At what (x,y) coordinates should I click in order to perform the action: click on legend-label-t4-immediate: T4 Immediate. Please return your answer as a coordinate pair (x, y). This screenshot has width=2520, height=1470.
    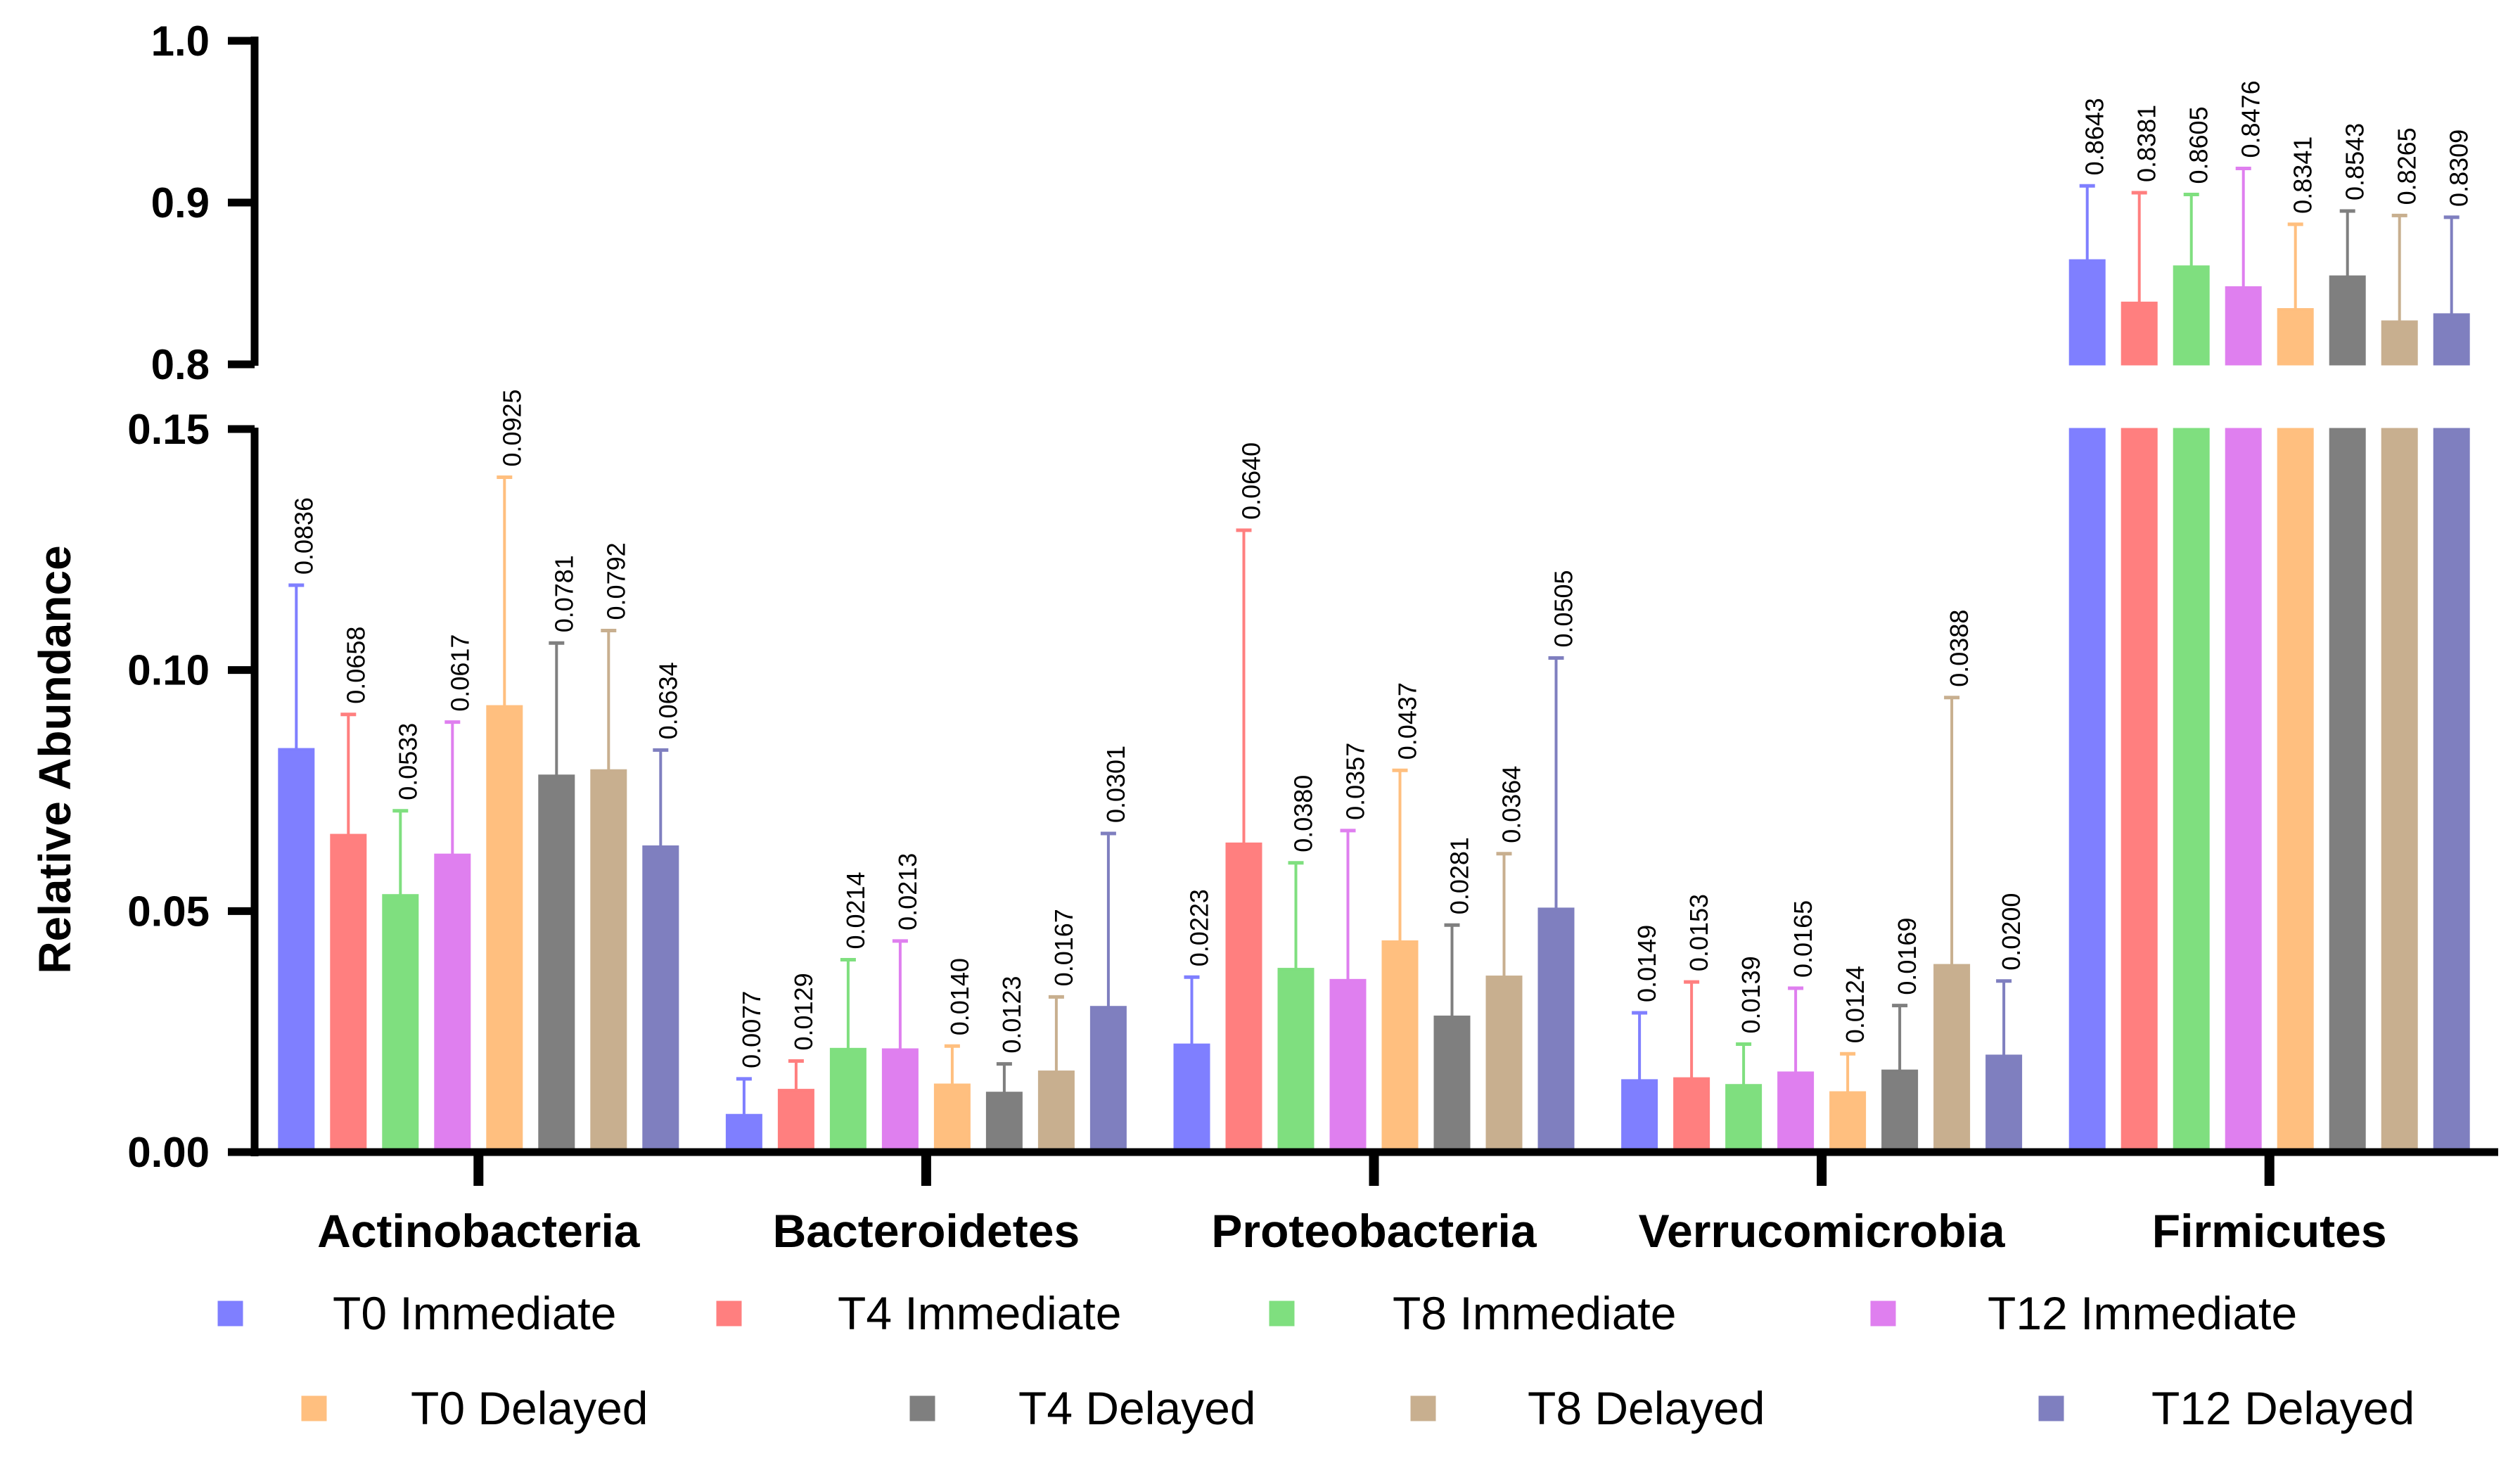
    Looking at the image, I should click on (979, 1313).